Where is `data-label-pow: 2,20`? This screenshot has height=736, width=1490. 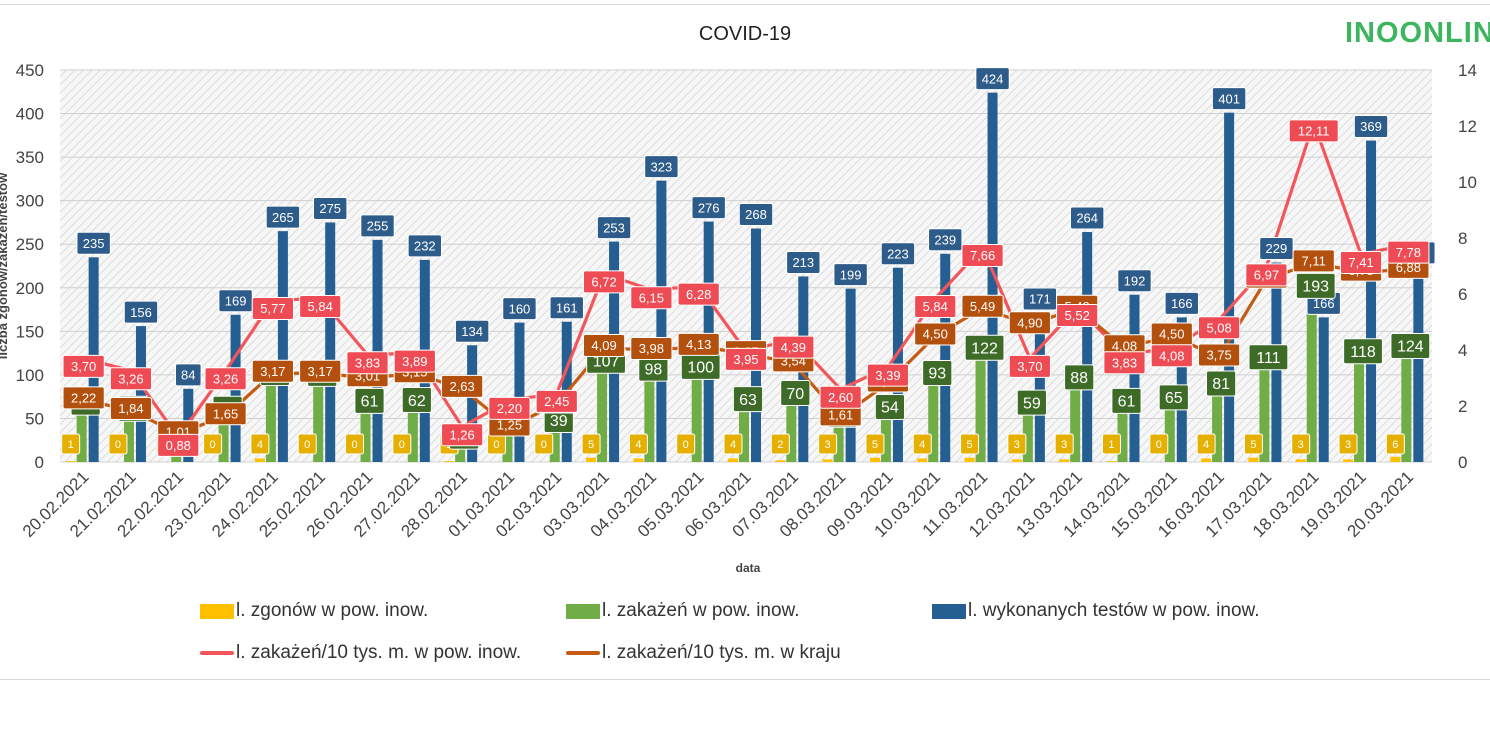
data-label-pow: 2,20 is located at coordinates (509, 408).